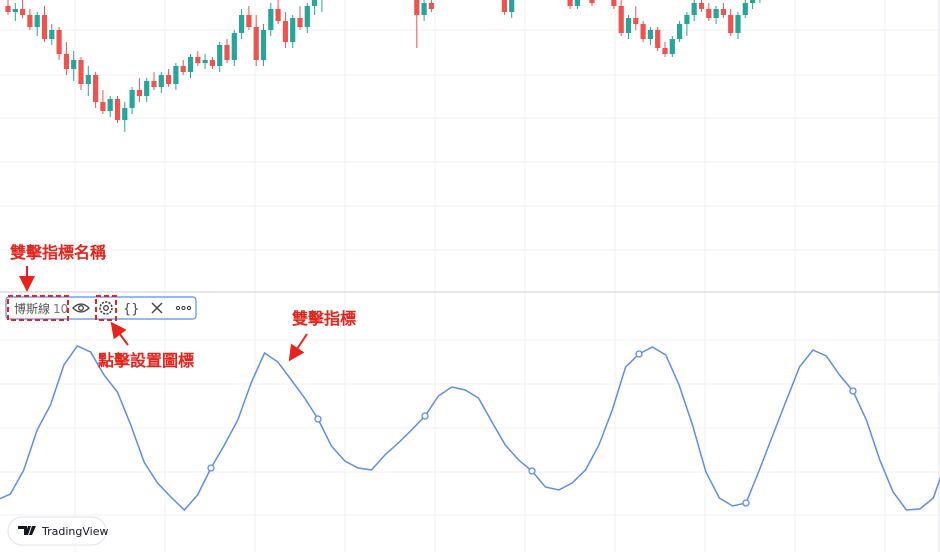 The width and height of the screenshot is (940, 552). What do you see at coordinates (74, 531) in the screenshot?
I see `watermark-text: TradingView` at bounding box center [74, 531].